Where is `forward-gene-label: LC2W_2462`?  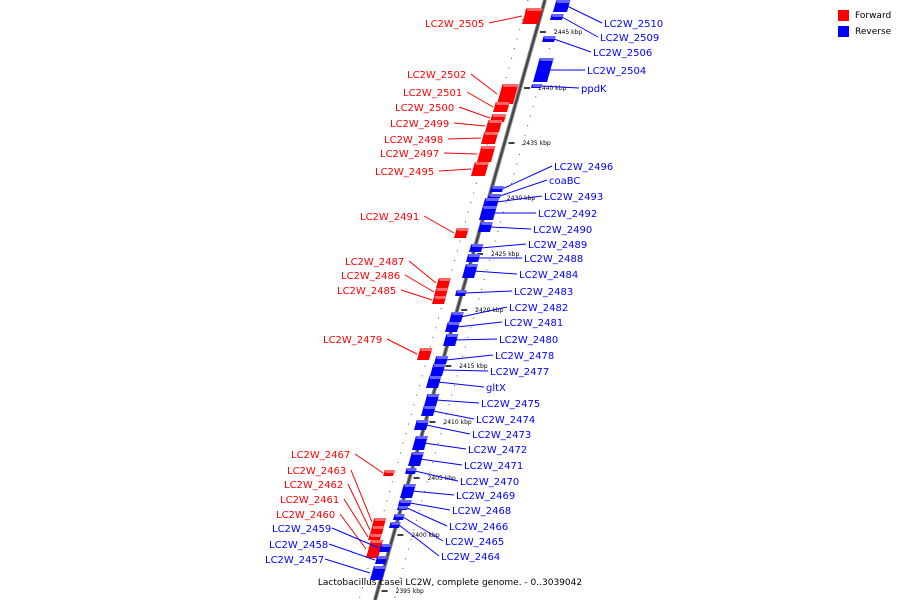 forward-gene-label: LC2W_2462 is located at coordinates (313, 485).